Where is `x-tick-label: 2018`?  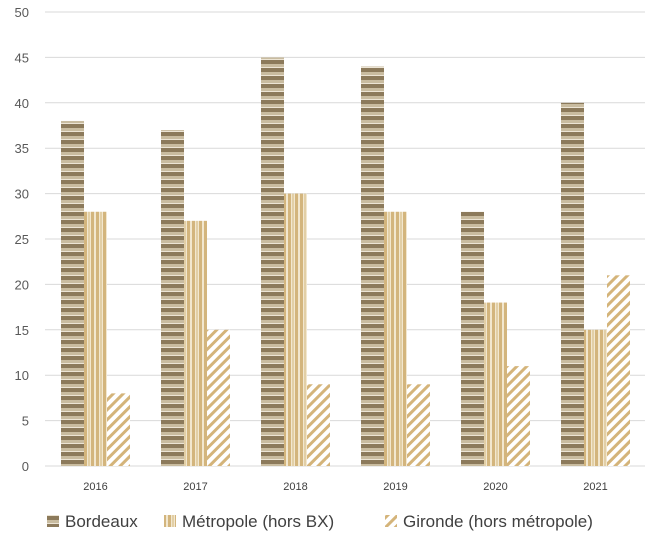
x-tick-label: 2018 is located at coordinates (295, 487).